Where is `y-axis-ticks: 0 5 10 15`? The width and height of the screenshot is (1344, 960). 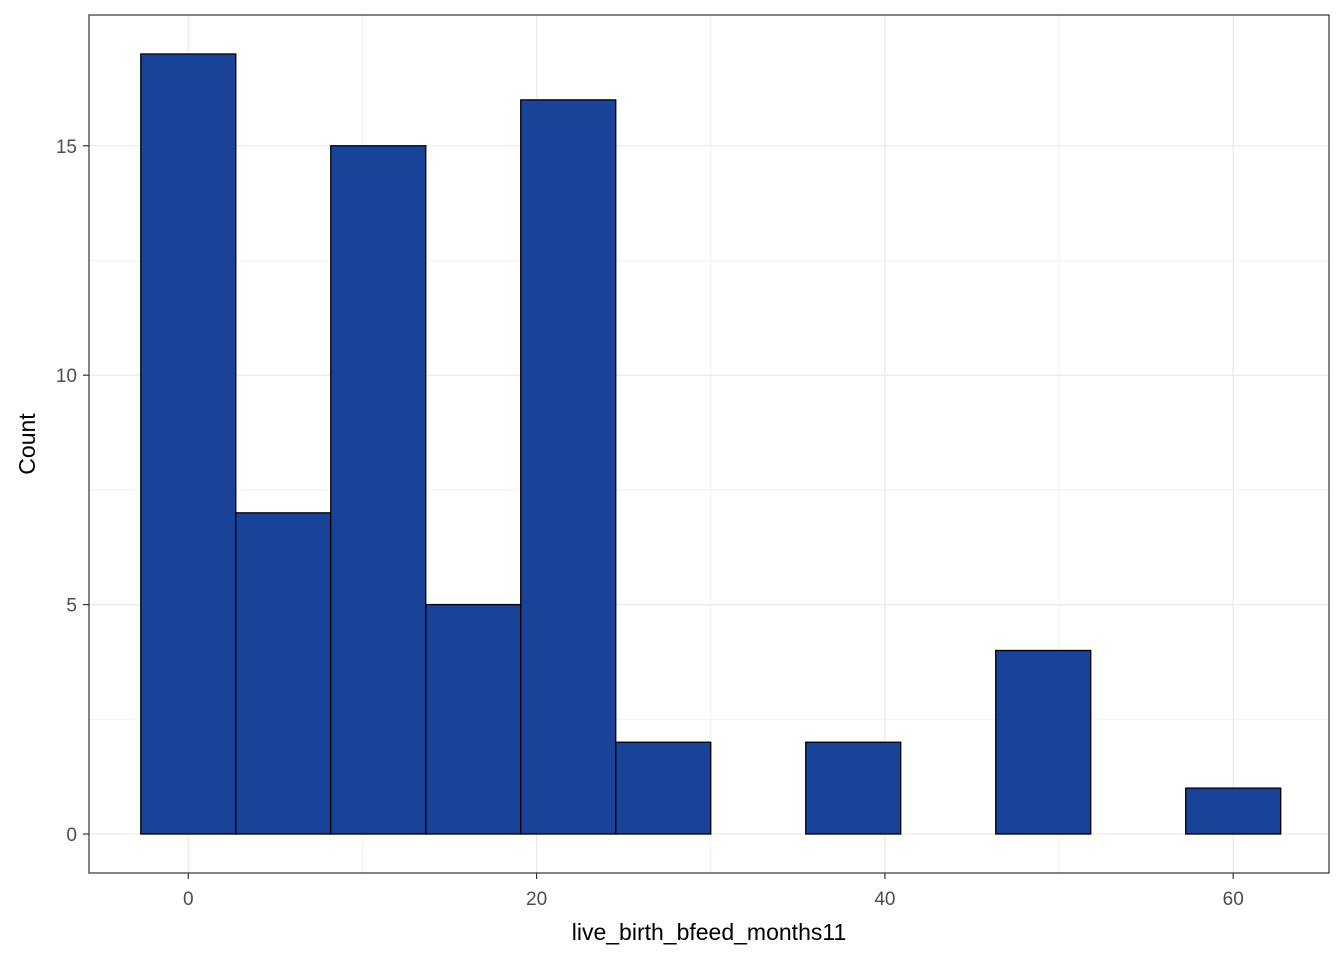 y-axis-ticks: 0 5 10 15 is located at coordinates (72, 491).